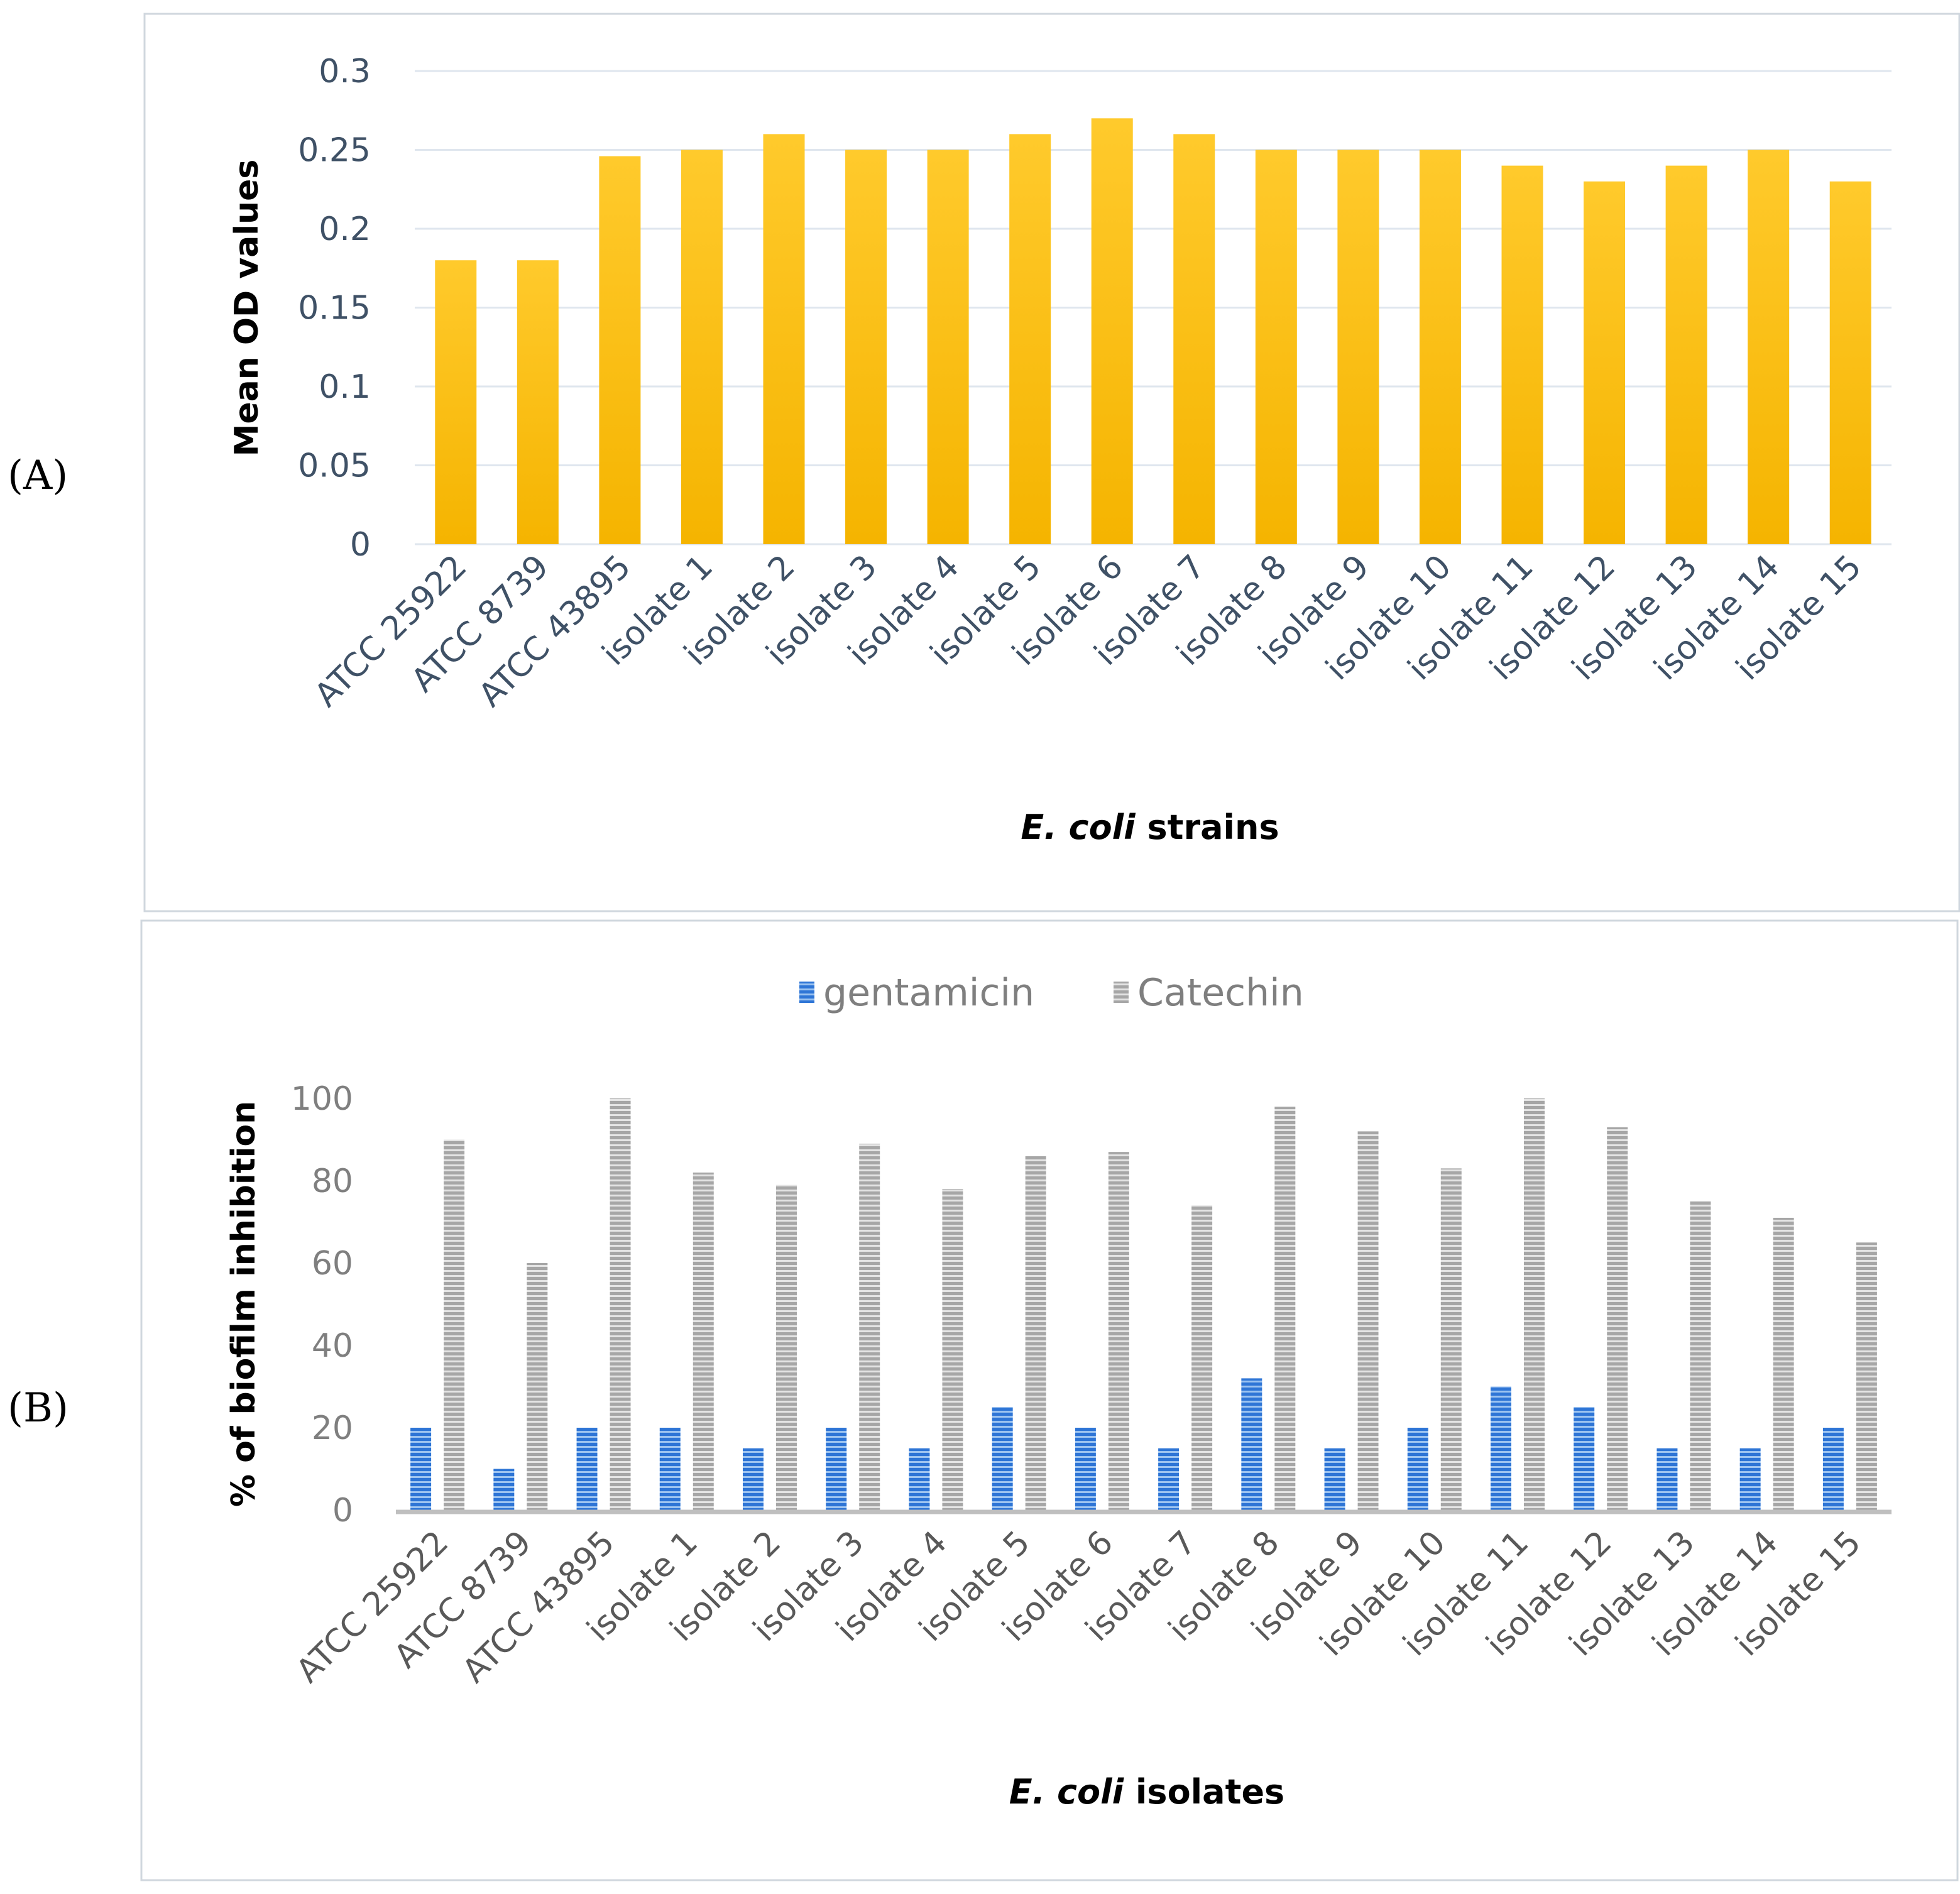  I want to click on panel-b-x-axis-label: E. coli isolates, so click(1146, 1792).